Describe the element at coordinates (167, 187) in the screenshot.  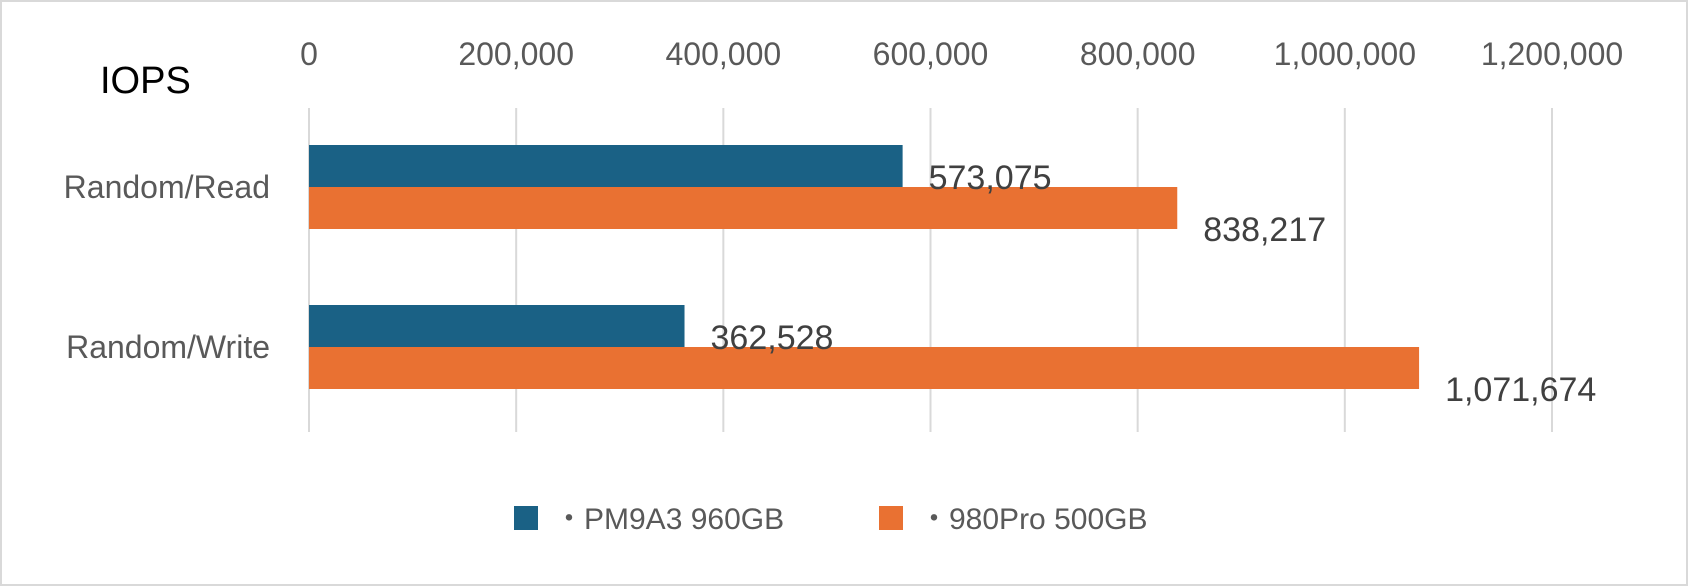
I see `category-label: Random/Read` at that location.